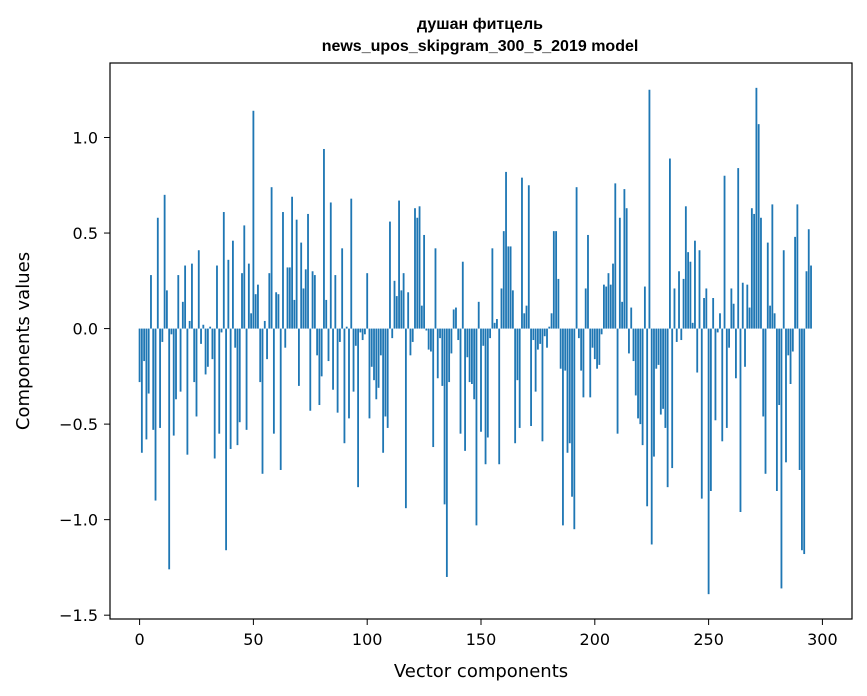 The height and width of the screenshot is (696, 867). I want to click on y-tick-label-4: 0.5, so click(85, 233).